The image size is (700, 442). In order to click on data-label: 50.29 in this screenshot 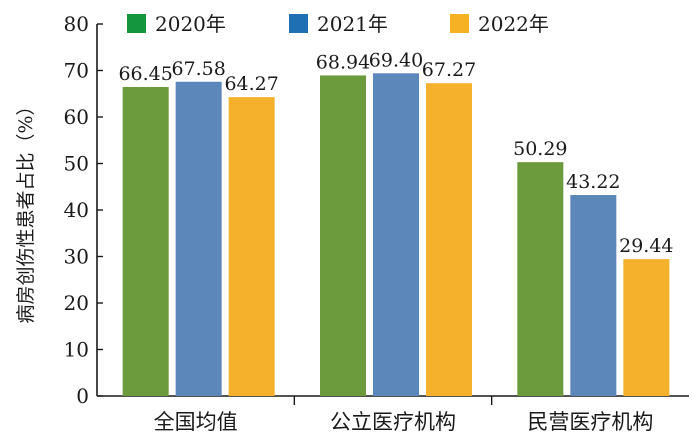, I will do `click(540, 149)`.